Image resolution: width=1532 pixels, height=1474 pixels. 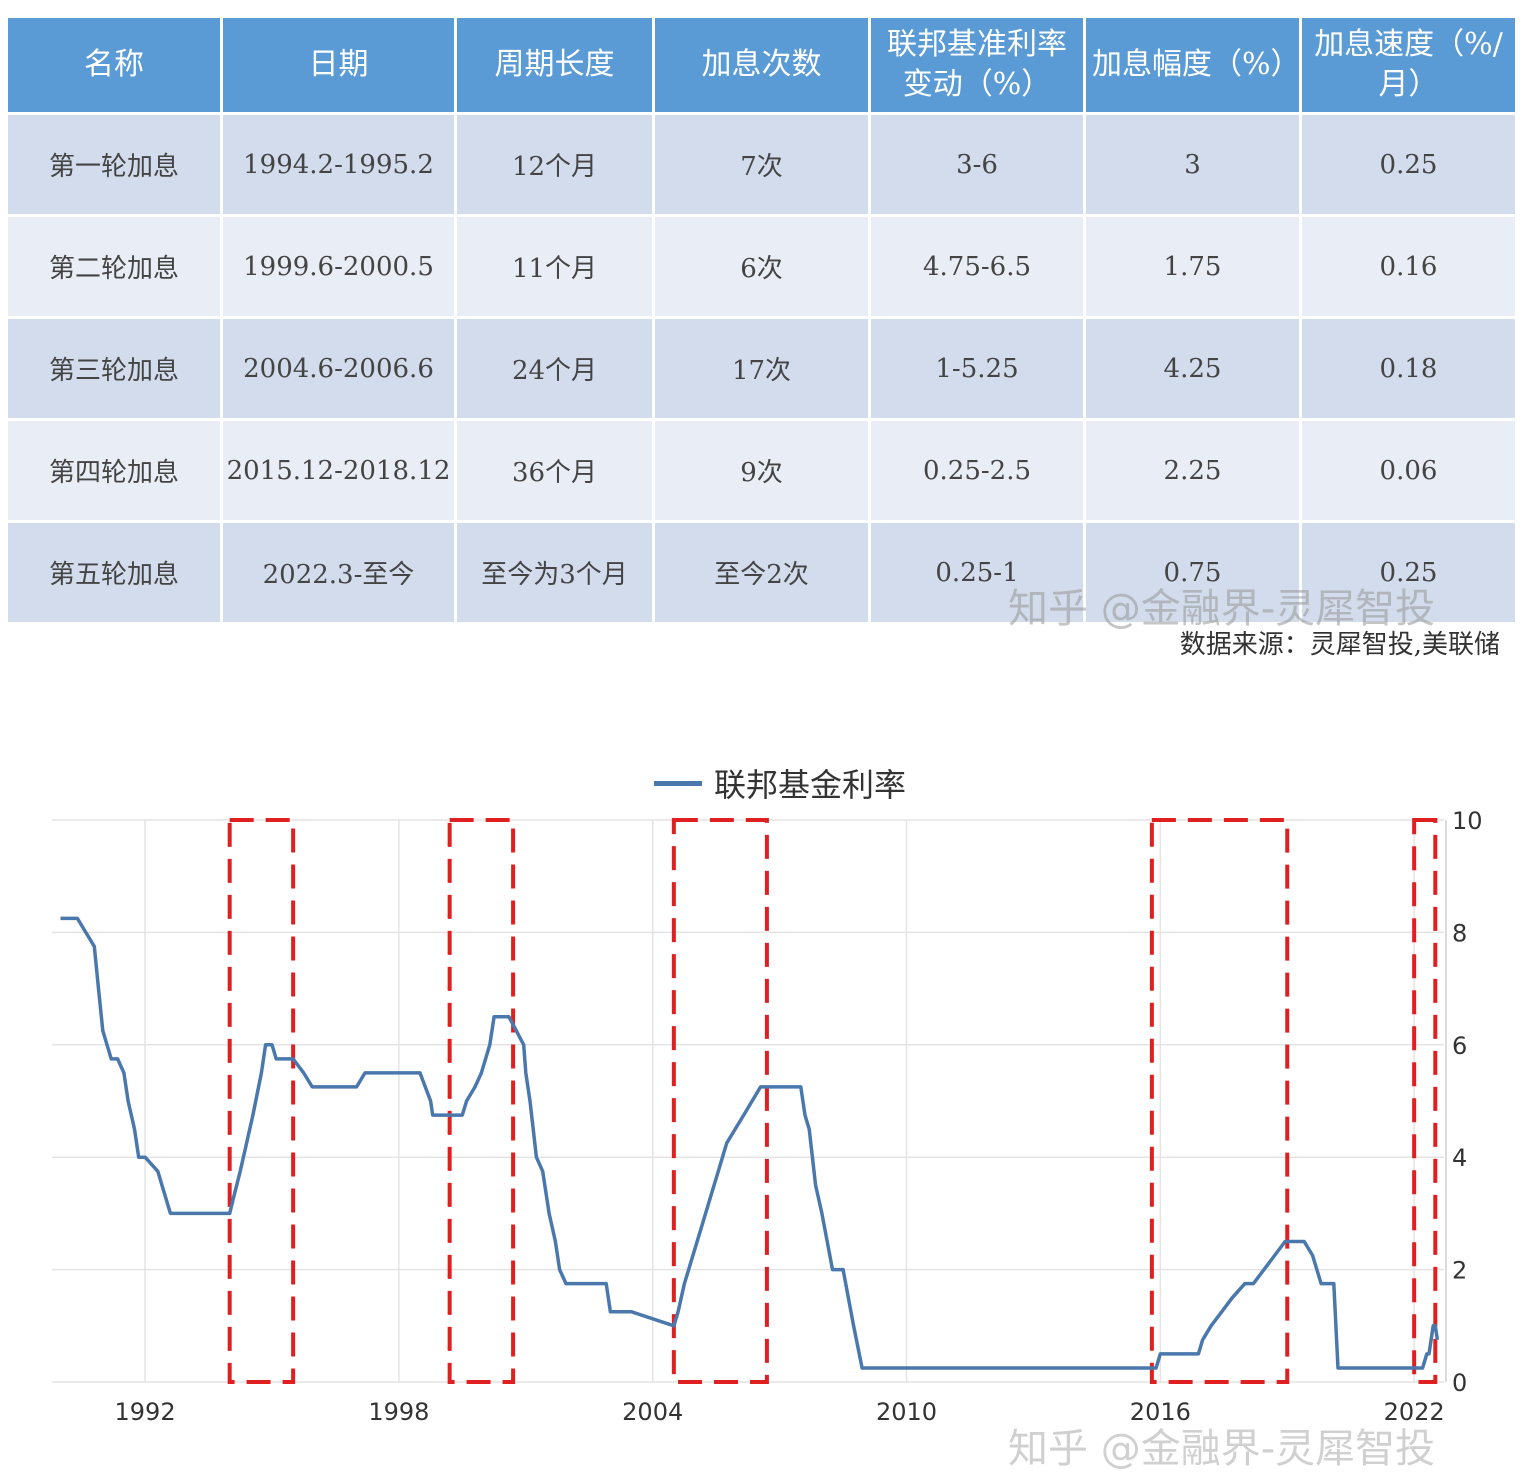 What do you see at coordinates (145, 1412) in the screenshot?
I see `x-tick-label: 1992` at bounding box center [145, 1412].